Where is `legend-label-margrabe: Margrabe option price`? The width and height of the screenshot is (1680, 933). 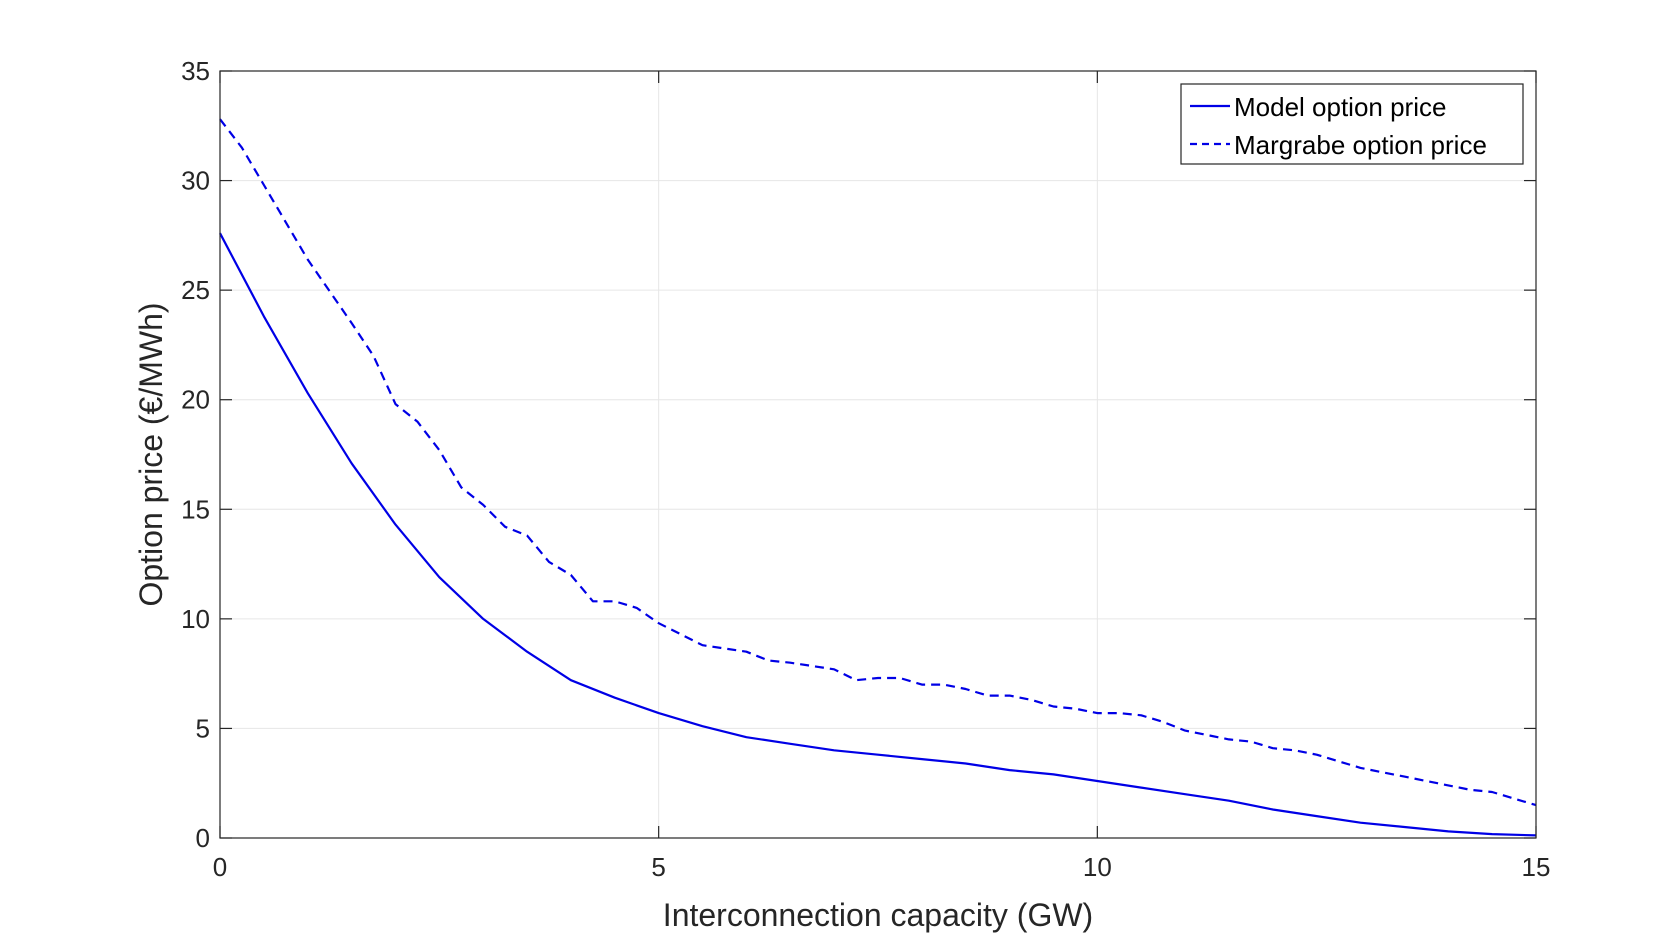 legend-label-margrabe: Margrabe option price is located at coordinates (1360, 145).